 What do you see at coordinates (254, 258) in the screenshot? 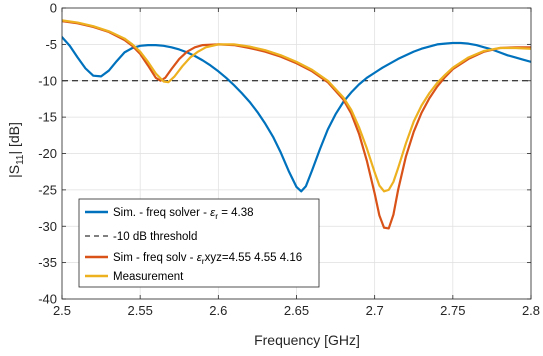
I see `legend-label-tail: xyz=4.55 4.55 4.16` at bounding box center [254, 258].